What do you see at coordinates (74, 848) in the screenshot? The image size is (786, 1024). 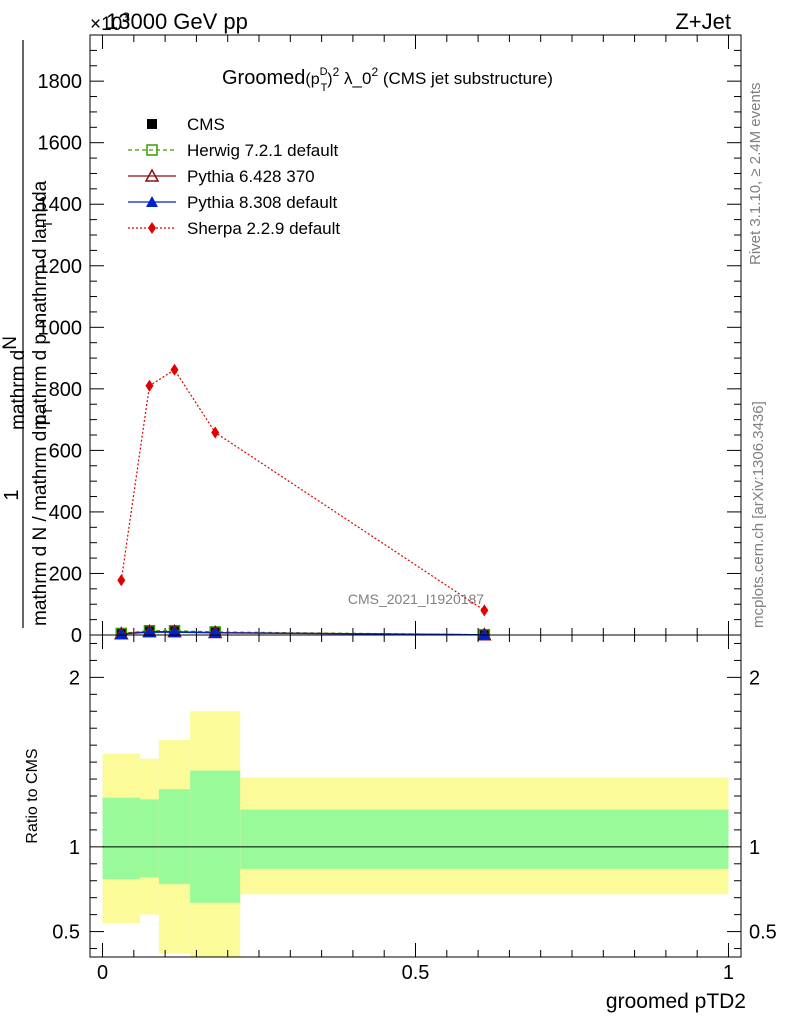 I see `ratio-ytick-label: 1` at bounding box center [74, 848].